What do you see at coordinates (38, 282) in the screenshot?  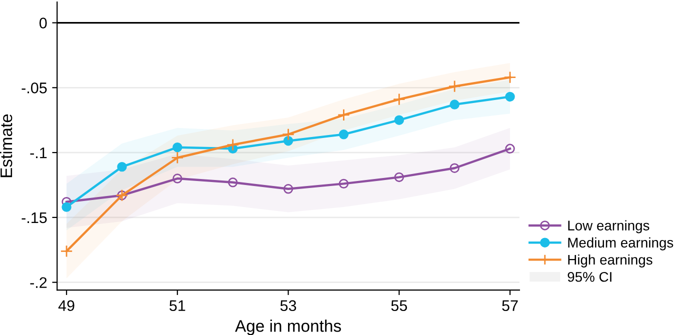 I see `y-tick-label: -.2` at bounding box center [38, 282].